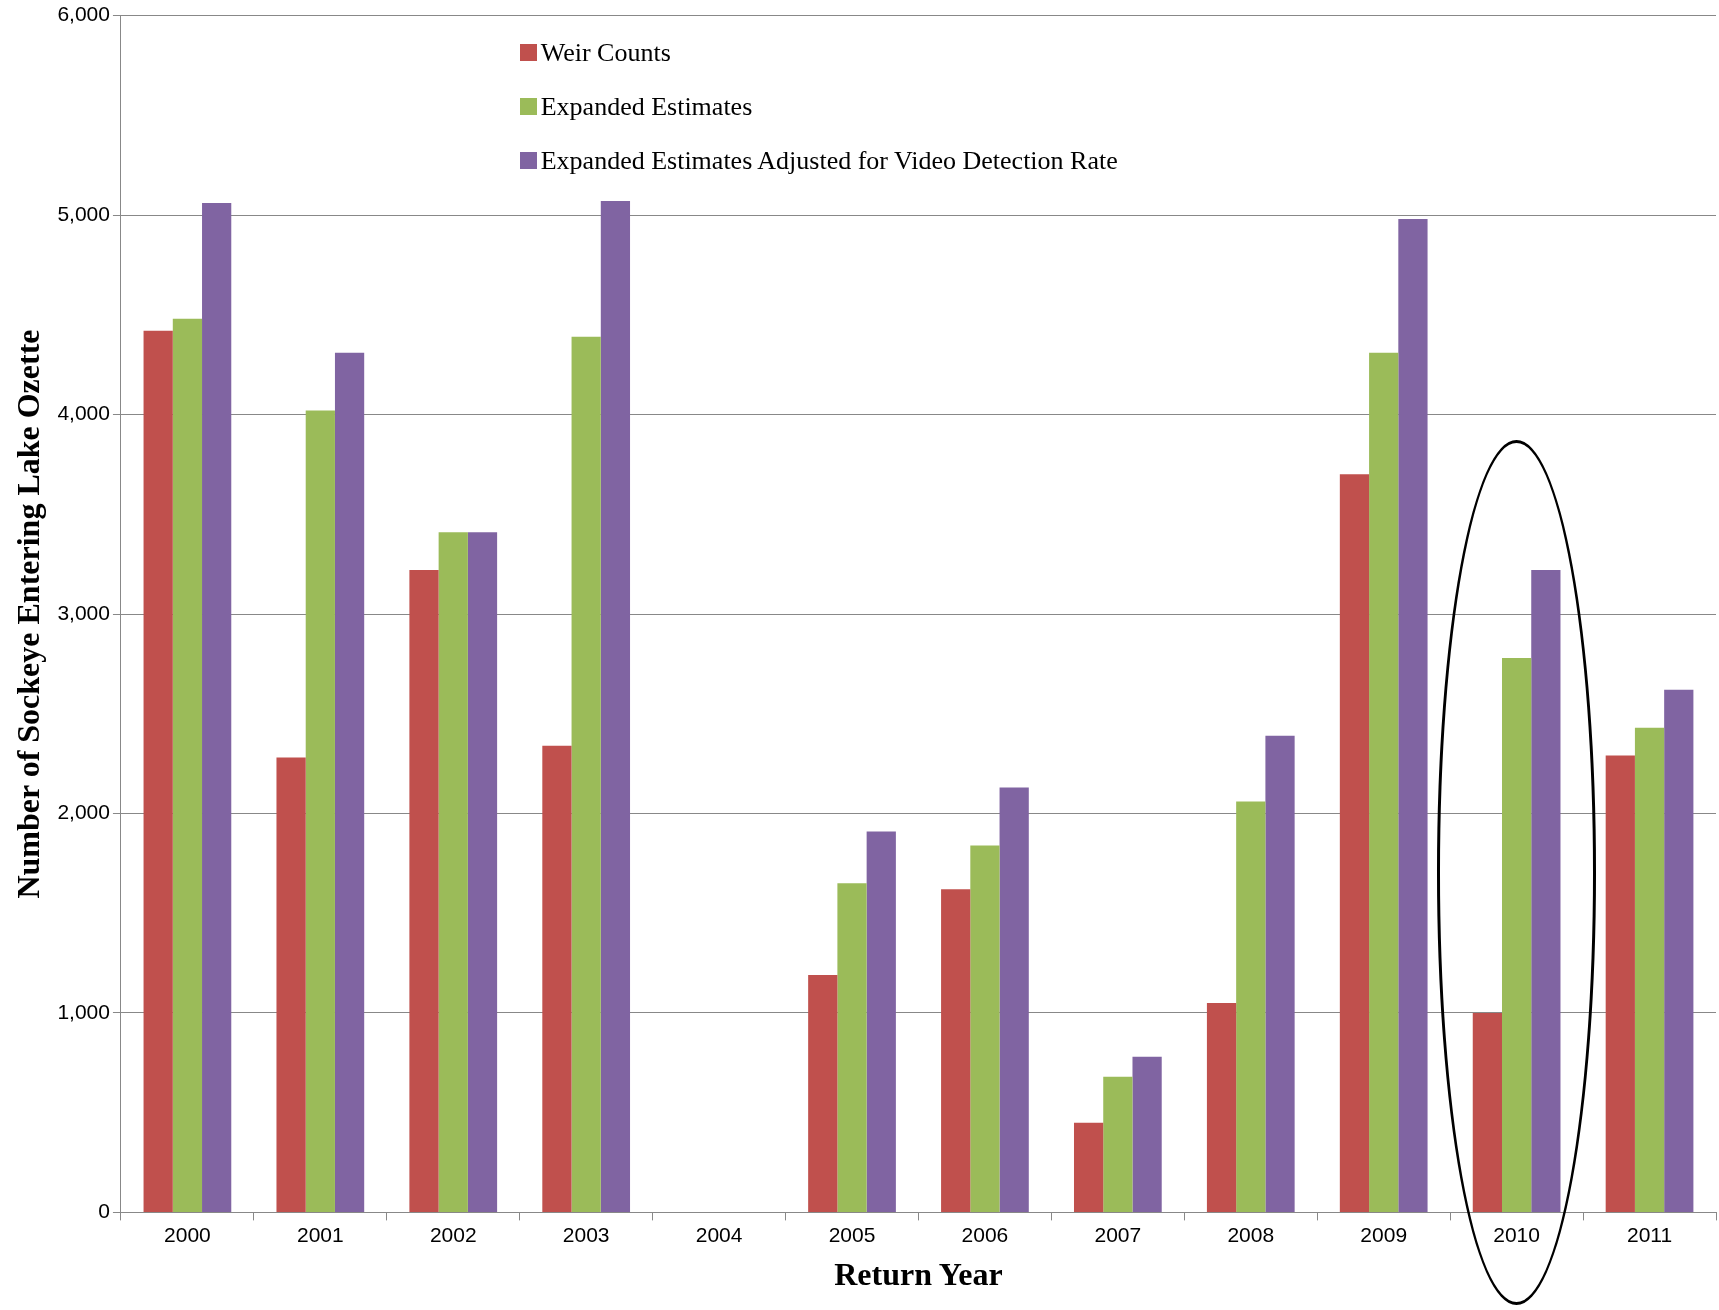  I want to click on legend-label: Weir Counts, so click(605, 52).